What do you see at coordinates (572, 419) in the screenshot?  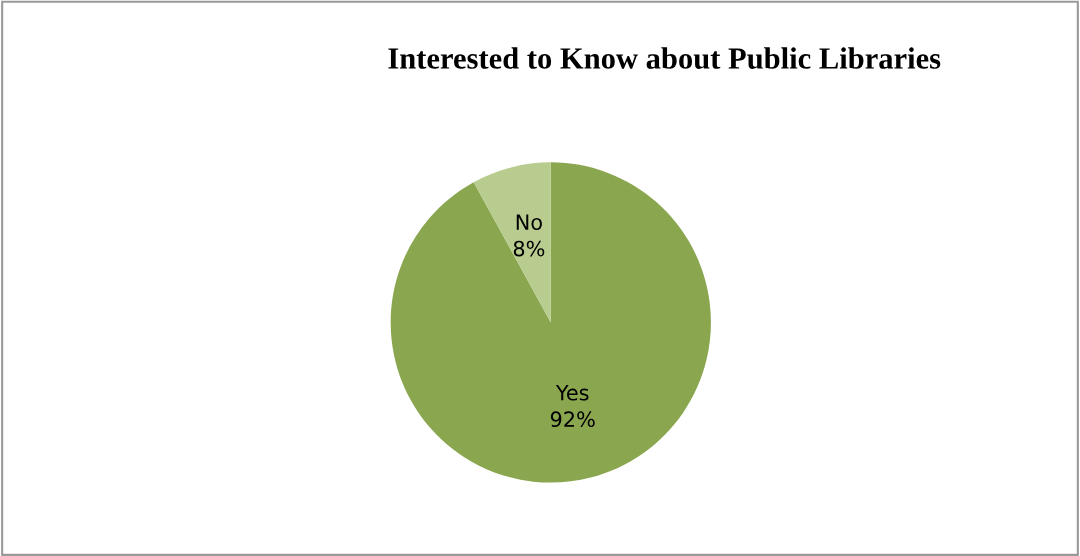 I see `data-label: 92%` at bounding box center [572, 419].